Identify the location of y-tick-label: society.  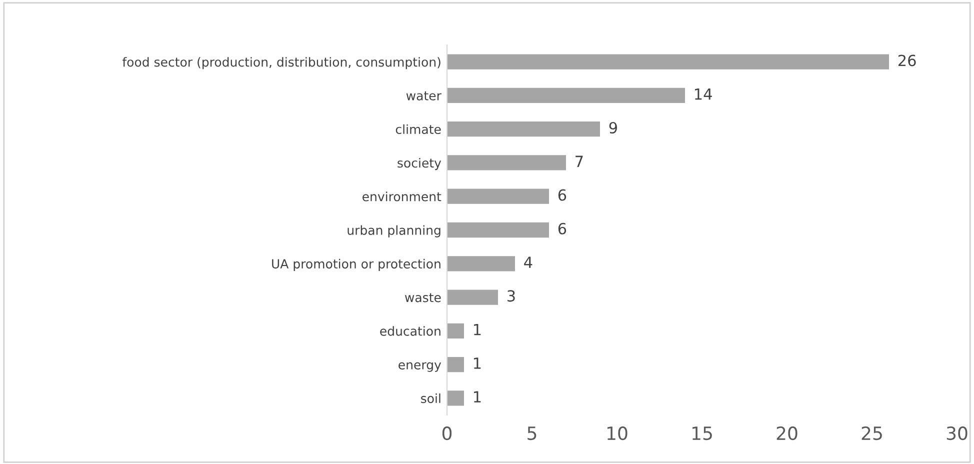
(420, 164).